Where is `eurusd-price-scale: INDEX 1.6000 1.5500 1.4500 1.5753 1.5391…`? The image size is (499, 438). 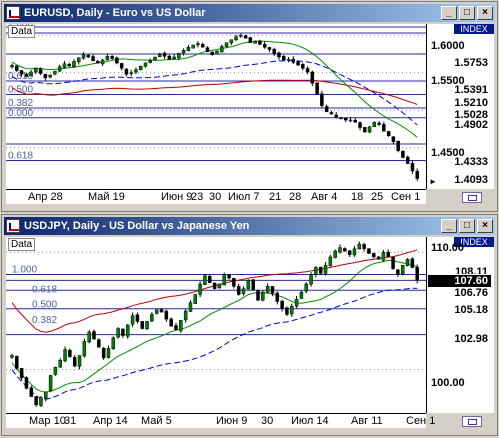 eurusd-price-scale: INDEX 1.6000 1.5500 1.4500 1.5753 1.5391… is located at coordinates (460, 106).